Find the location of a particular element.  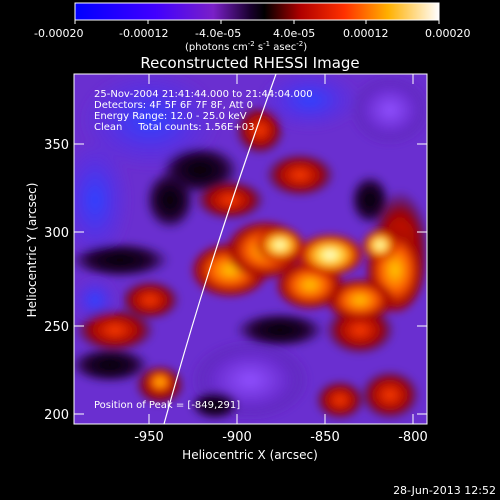

colorbar-gradient is located at coordinates (257, 11).